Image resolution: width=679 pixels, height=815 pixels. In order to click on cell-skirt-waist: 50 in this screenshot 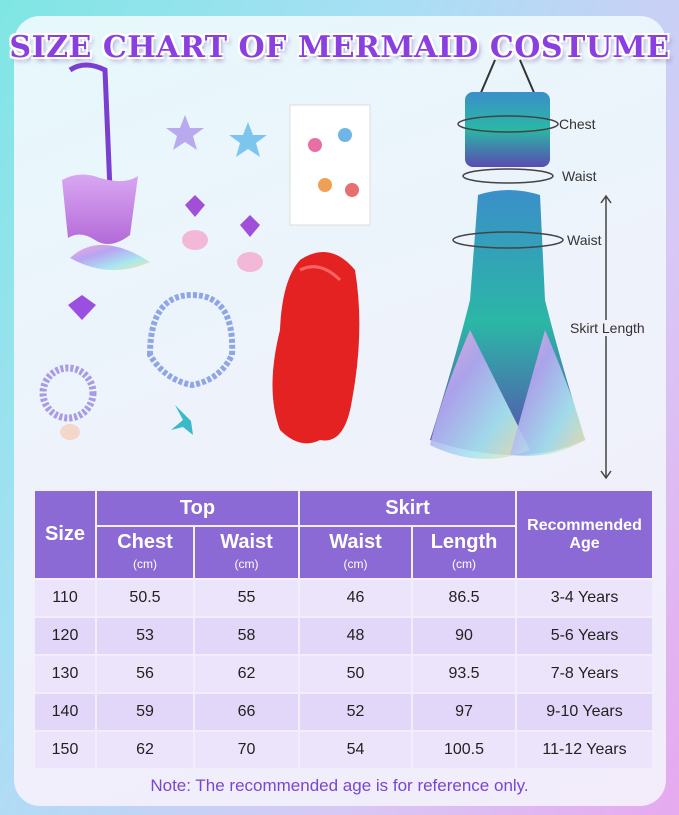, I will do `click(356, 674)`.